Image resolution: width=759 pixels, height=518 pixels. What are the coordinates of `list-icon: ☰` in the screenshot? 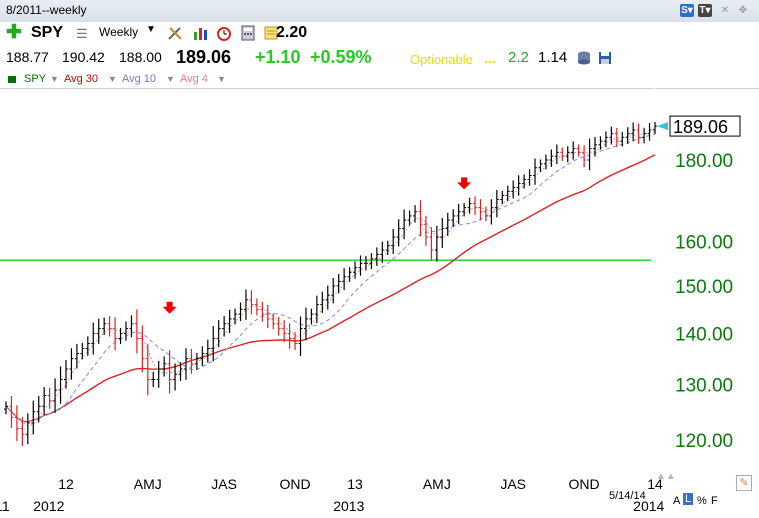 It's located at (82, 33).